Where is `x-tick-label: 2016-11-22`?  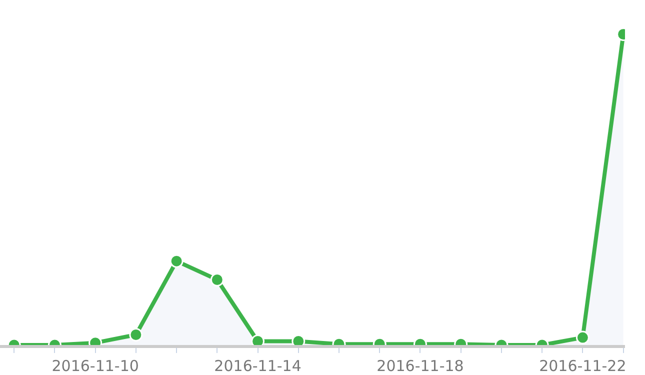
x-tick-label: 2016-11-22 is located at coordinates (582, 366).